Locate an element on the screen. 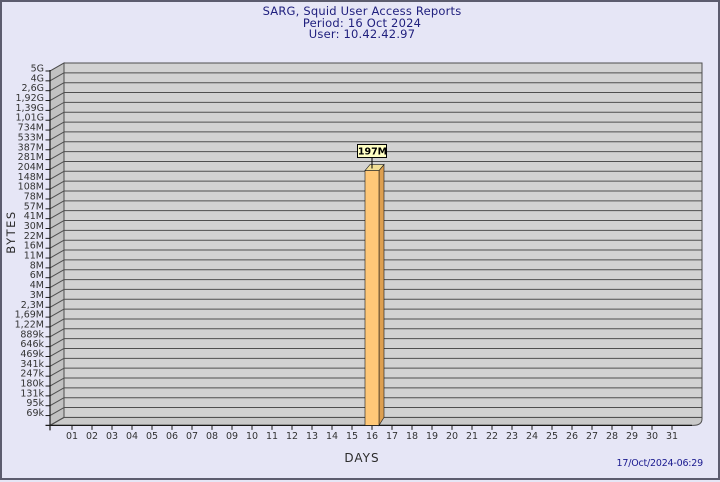 This screenshot has height=482, width=720. x-tick-label: 01 is located at coordinates (72, 436).